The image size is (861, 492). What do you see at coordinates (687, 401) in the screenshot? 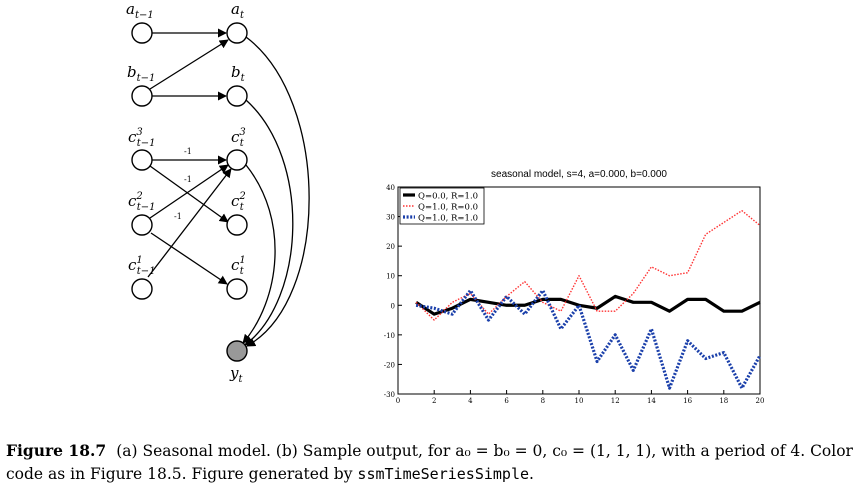
I see `x-tick-label: 16` at bounding box center [687, 401].